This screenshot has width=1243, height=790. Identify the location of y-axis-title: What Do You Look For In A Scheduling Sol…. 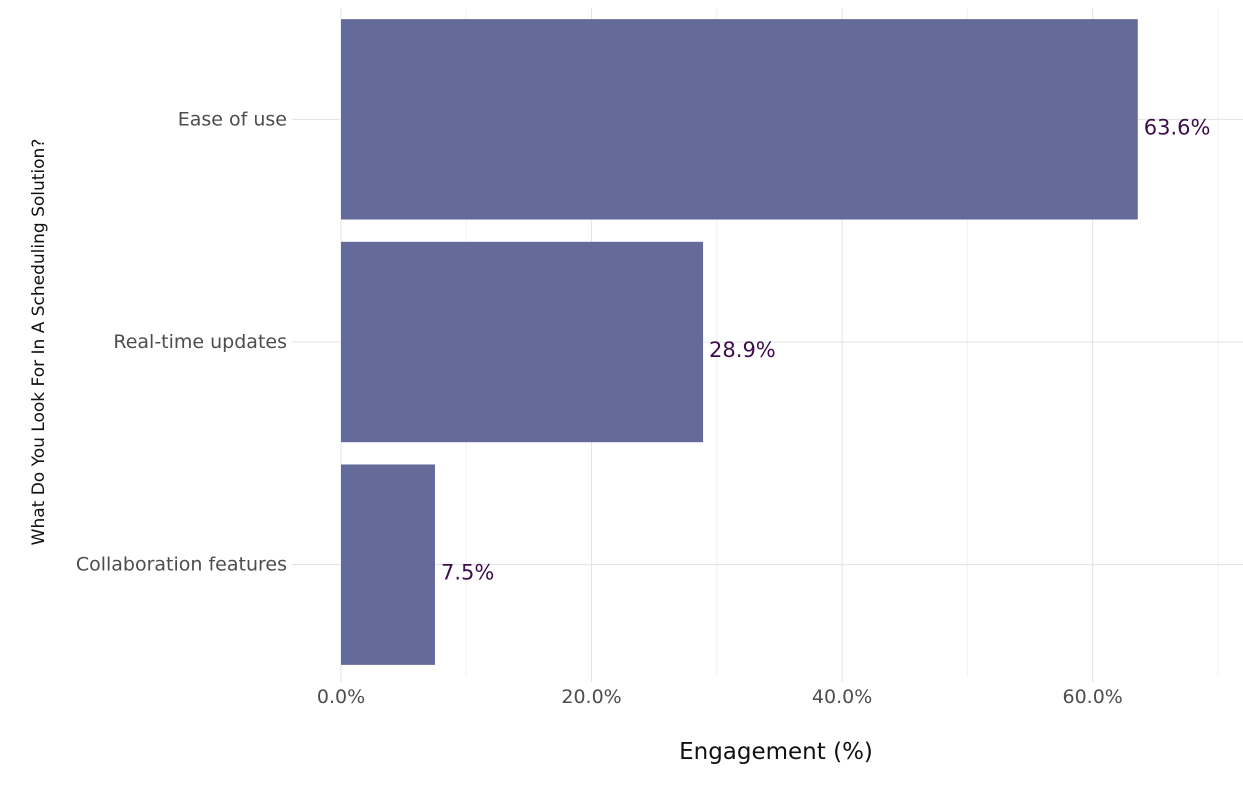
(39, 342).